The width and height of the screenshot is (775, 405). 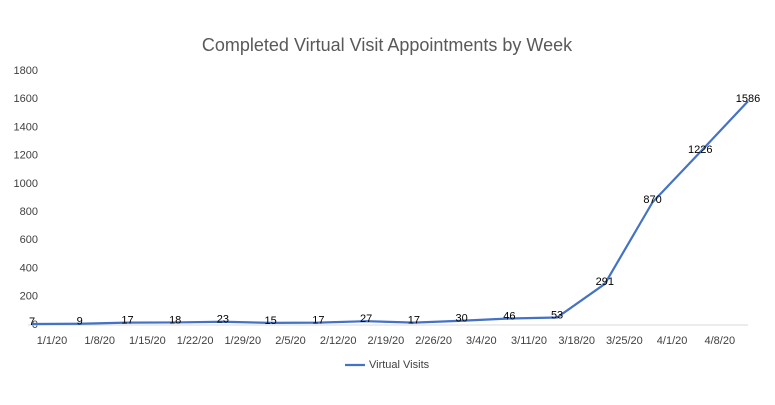 What do you see at coordinates (29, 240) in the screenshot?
I see `y-tick-label: 600` at bounding box center [29, 240].